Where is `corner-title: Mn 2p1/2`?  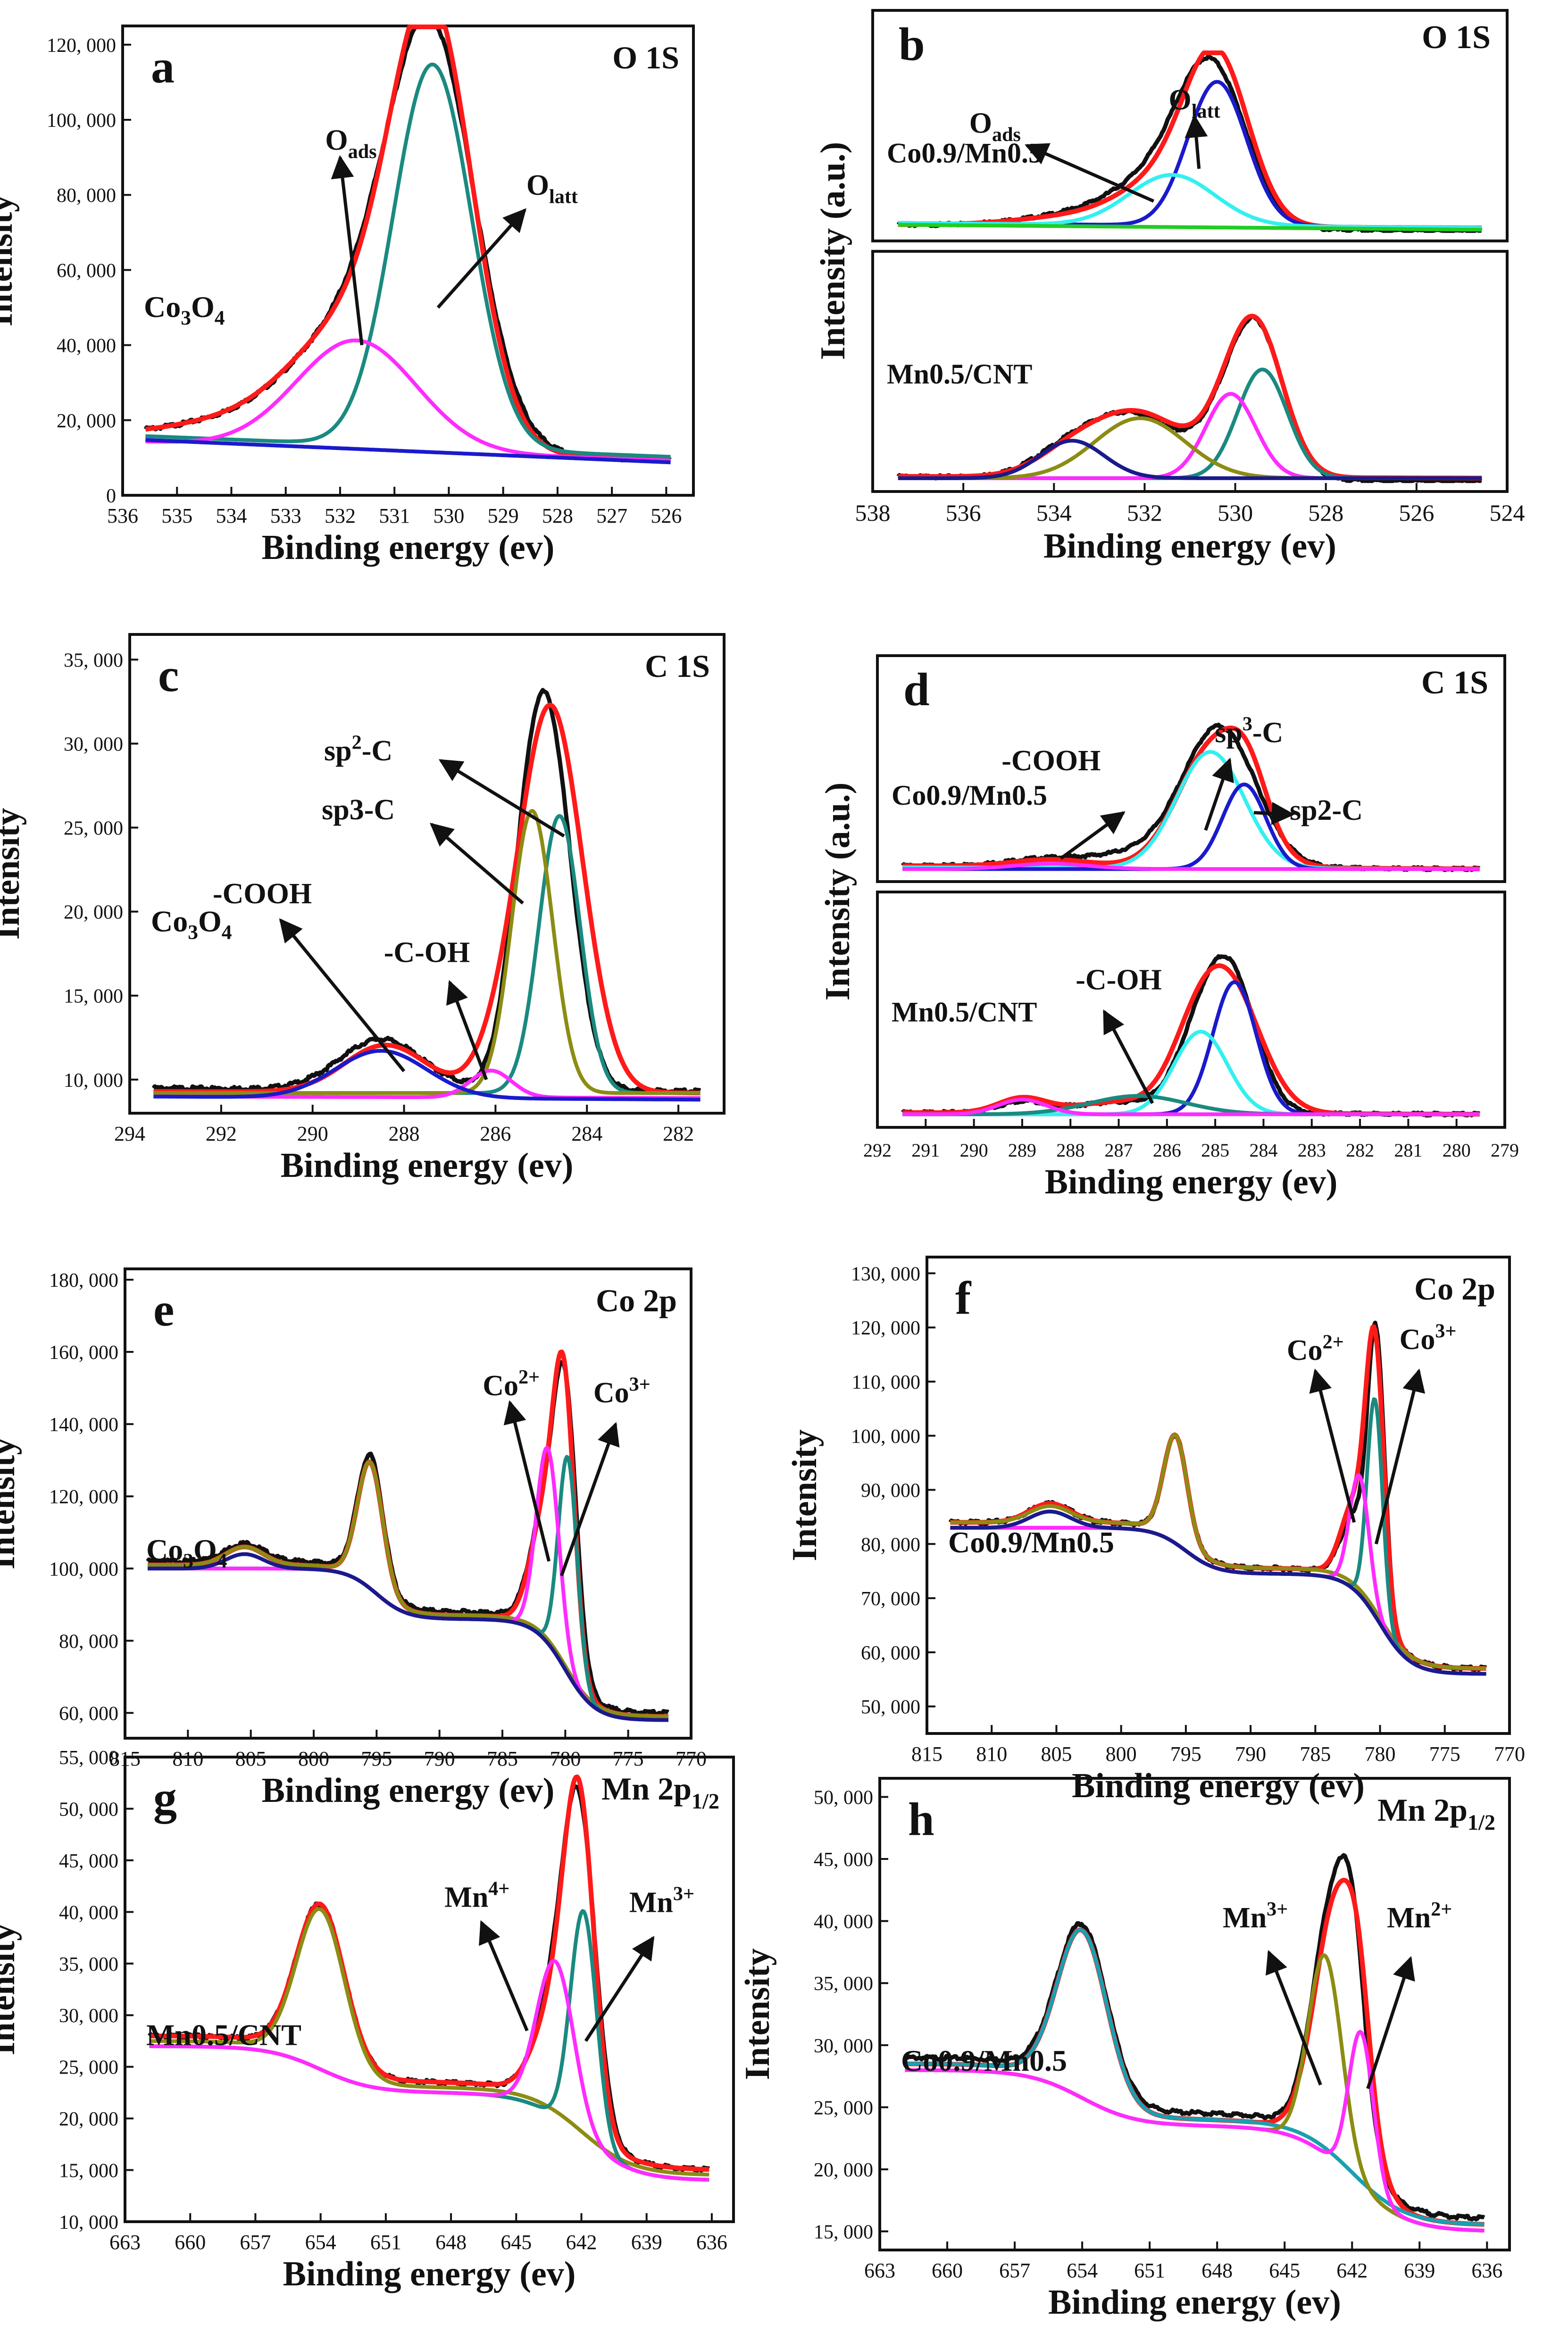 corner-title: Mn 2p1/2 is located at coordinates (660, 1793).